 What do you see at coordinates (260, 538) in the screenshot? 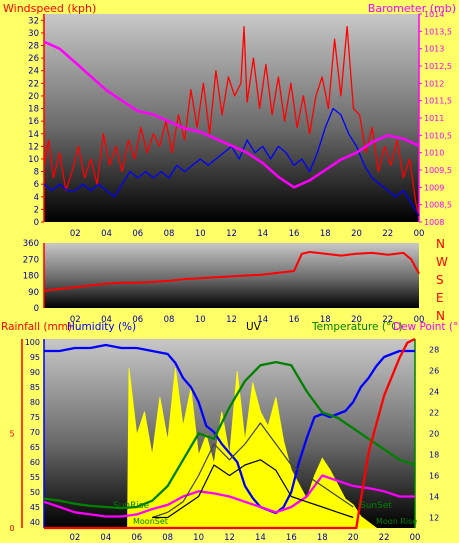
I see `climate-x-tick-14: 14` at bounding box center [260, 538].